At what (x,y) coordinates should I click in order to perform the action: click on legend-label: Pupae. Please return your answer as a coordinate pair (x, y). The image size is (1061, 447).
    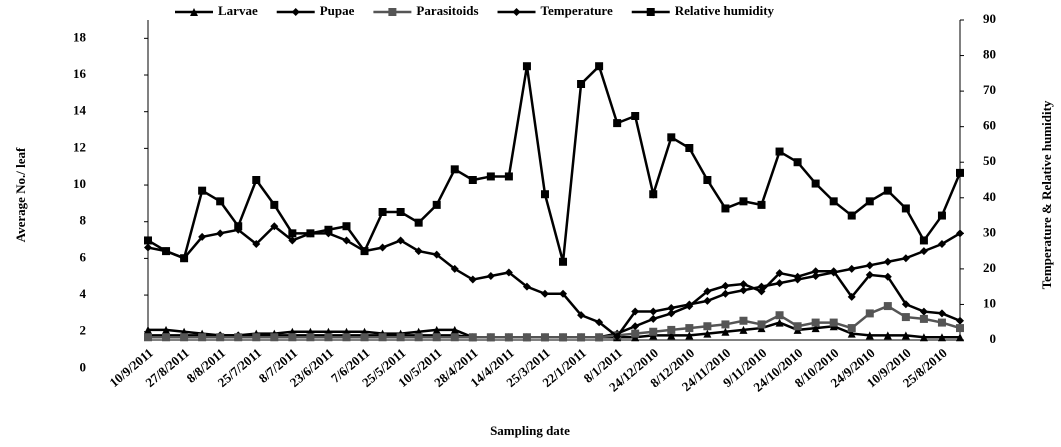
    Looking at the image, I should click on (337, 10).